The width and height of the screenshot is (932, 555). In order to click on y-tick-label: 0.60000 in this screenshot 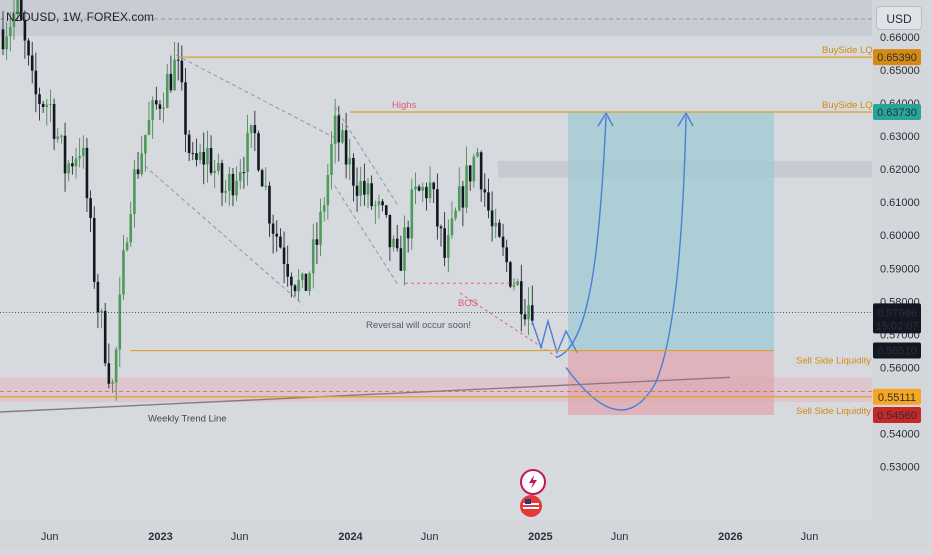, I will do `click(900, 236)`.